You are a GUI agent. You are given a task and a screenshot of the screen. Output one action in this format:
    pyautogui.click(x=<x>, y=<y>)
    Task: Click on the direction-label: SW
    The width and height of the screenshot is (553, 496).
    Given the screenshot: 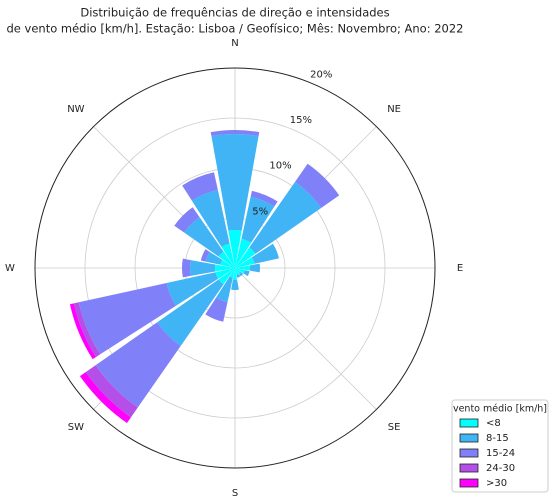 What is the action you would take?
    pyautogui.click(x=76, y=427)
    